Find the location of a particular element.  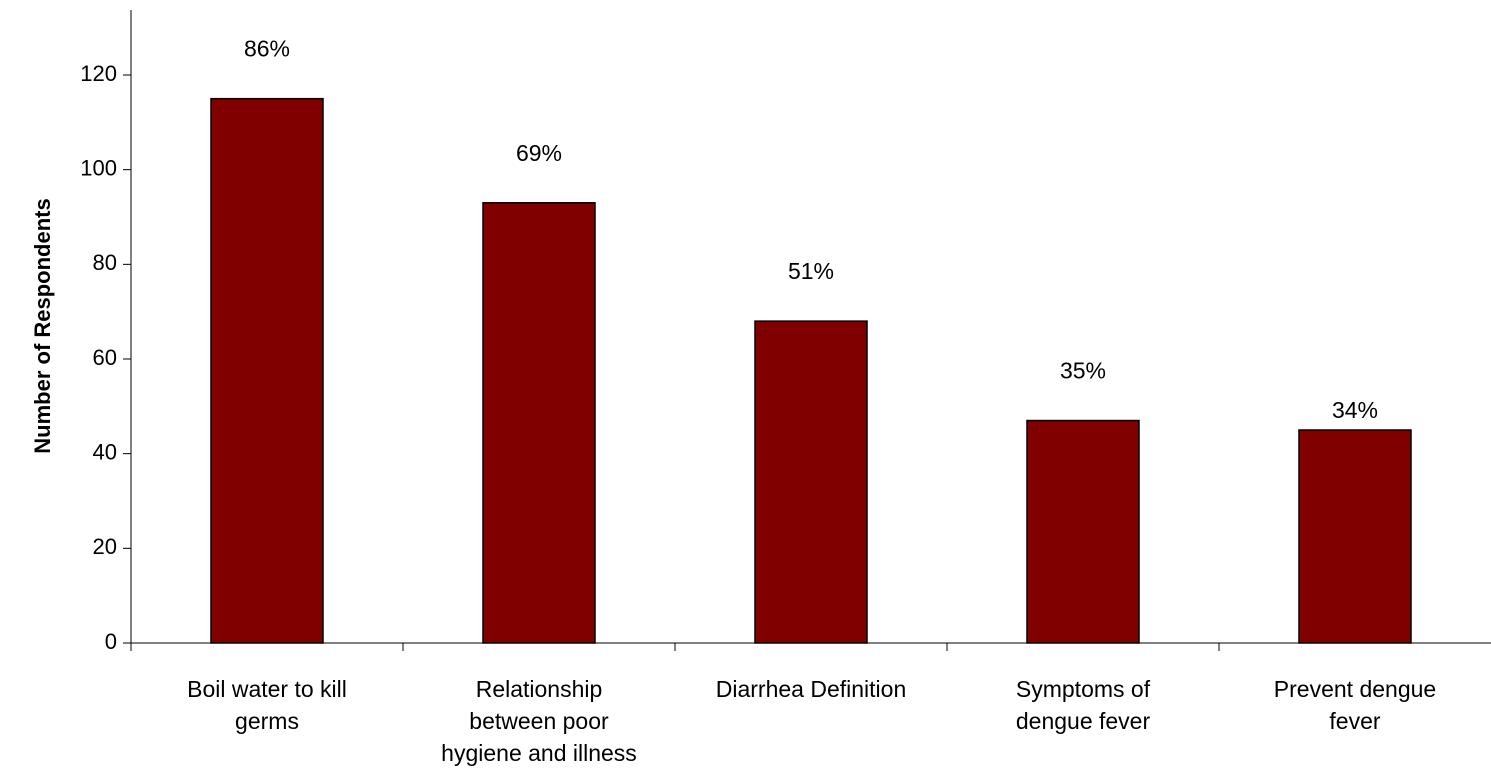

category-label-line: between poor is located at coordinates (539, 721).